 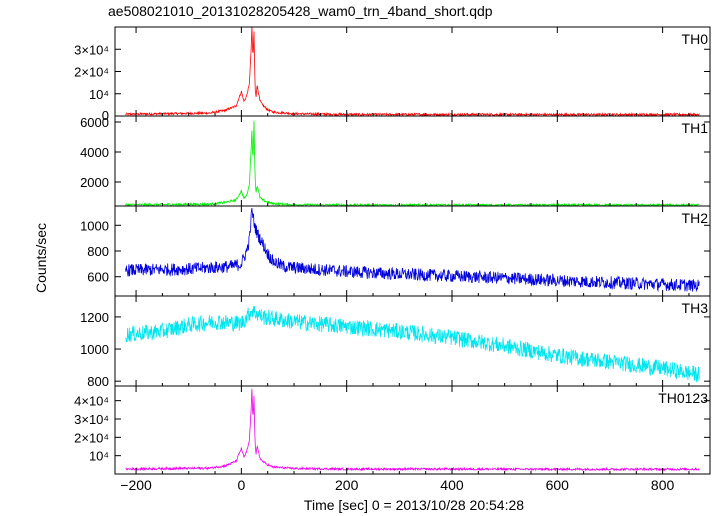 I want to click on x-tick-label: 600, so click(x=558, y=485).